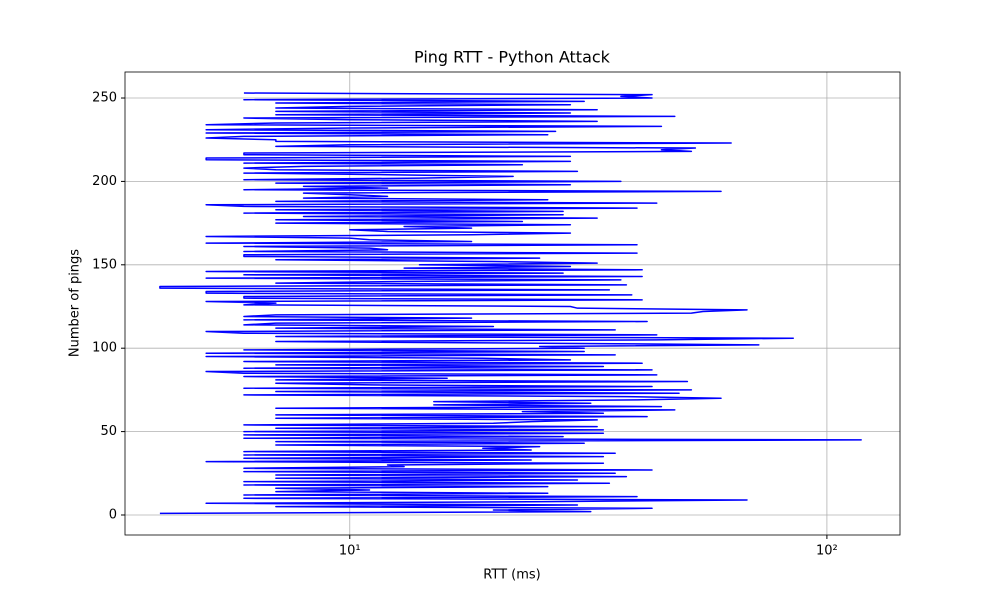 Image resolution: width=1000 pixels, height=604 pixels. What do you see at coordinates (104, 264) in the screenshot?
I see `y-tick-label: 150` at bounding box center [104, 264].